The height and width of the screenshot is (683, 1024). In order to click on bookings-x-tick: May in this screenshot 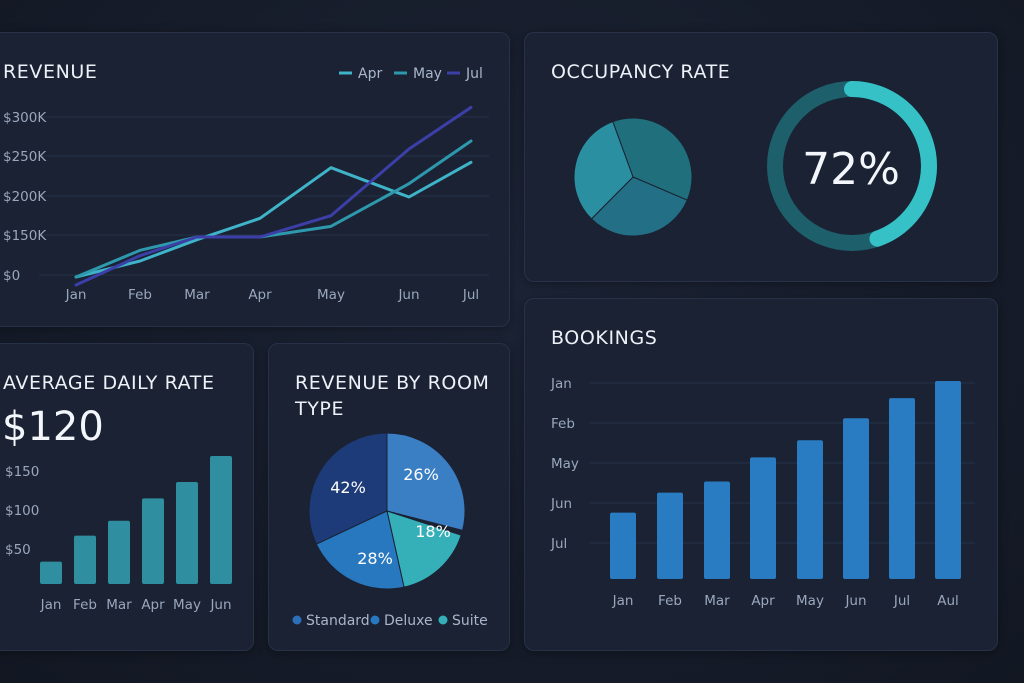, I will do `click(810, 601)`.